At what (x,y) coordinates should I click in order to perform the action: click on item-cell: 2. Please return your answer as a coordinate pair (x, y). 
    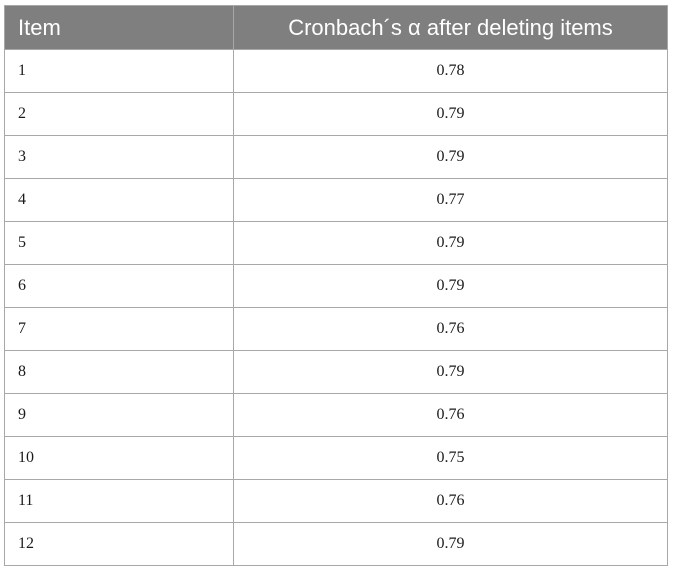
    Looking at the image, I should click on (119, 114).